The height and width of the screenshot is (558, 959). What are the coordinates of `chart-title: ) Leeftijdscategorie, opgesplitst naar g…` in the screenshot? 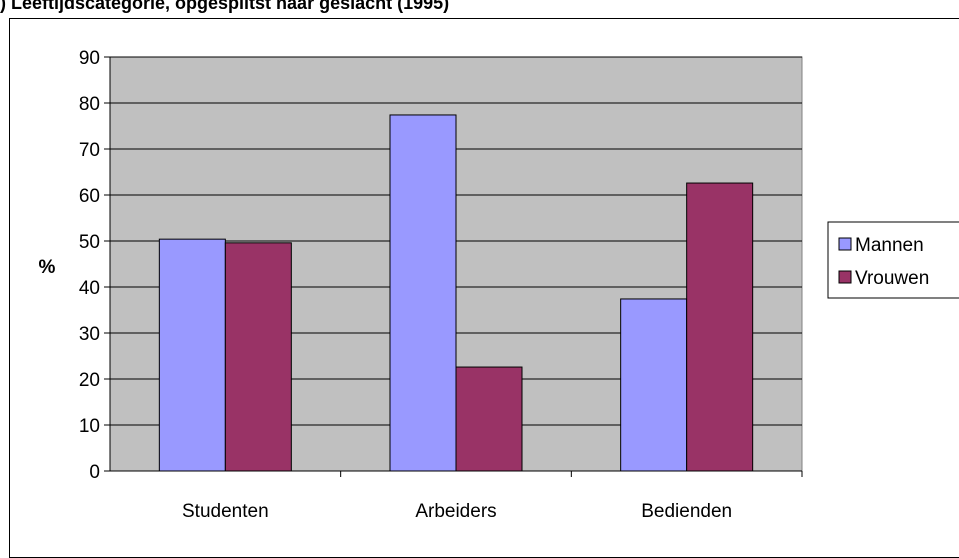 It's located at (225, 6).